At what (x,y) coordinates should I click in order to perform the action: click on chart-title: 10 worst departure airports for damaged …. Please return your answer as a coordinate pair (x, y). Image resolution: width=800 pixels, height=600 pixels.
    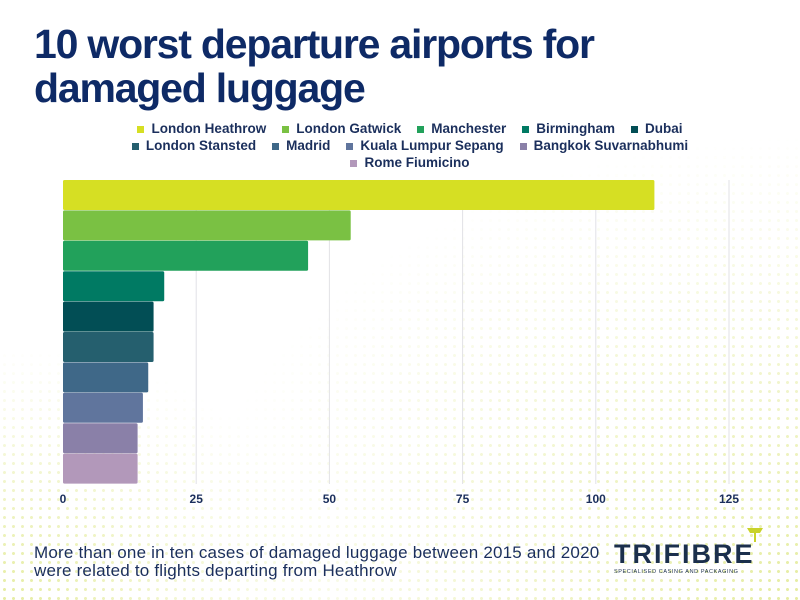
    Looking at the image, I should click on (314, 66).